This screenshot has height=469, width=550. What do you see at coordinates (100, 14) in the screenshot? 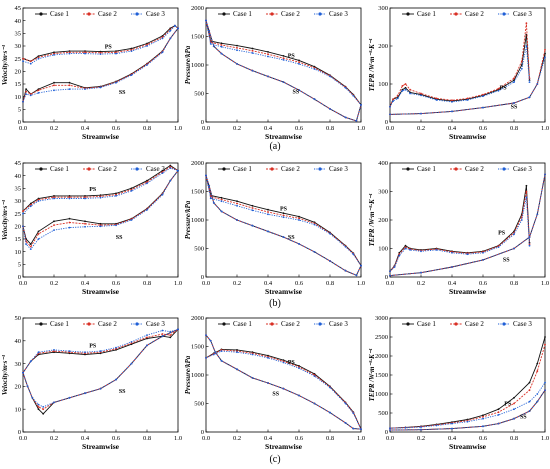
I see `legend: Case 1 Case 2 Case 3` at bounding box center [100, 14].